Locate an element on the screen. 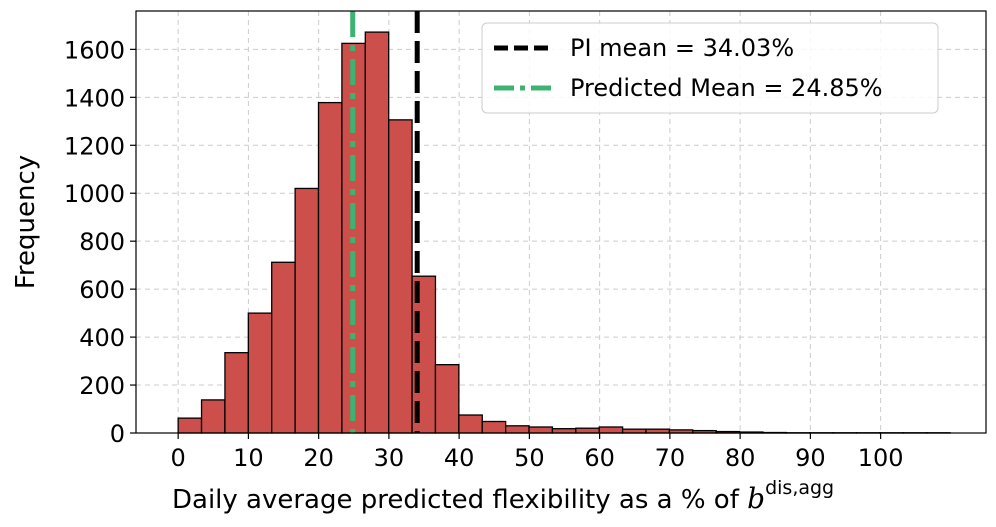 The image size is (996, 527). x-tick-label: 50 is located at coordinates (529, 458).